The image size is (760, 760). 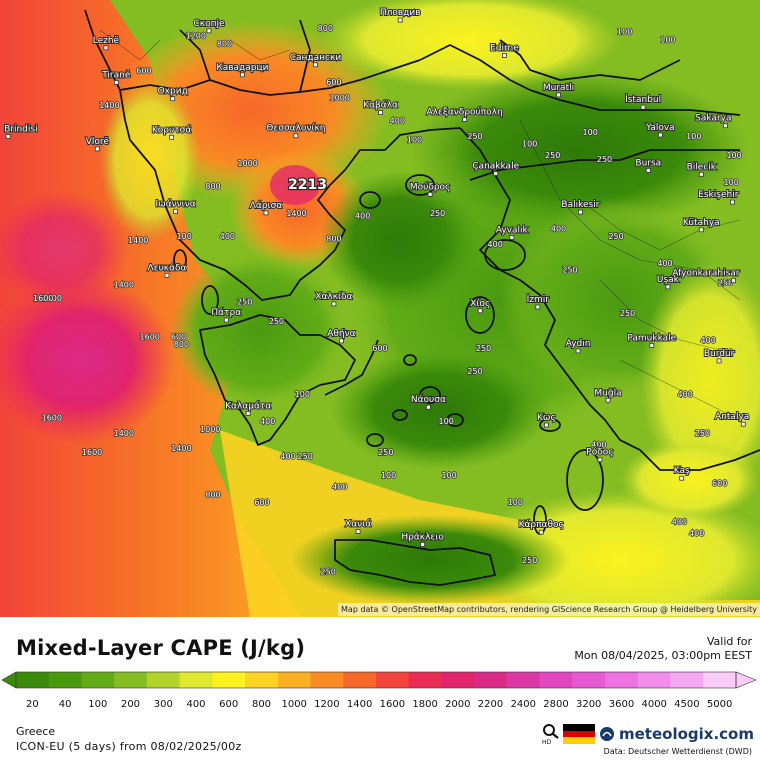 What do you see at coordinates (480, 304) in the screenshot?
I see `city-label: Χίος` at bounding box center [480, 304].